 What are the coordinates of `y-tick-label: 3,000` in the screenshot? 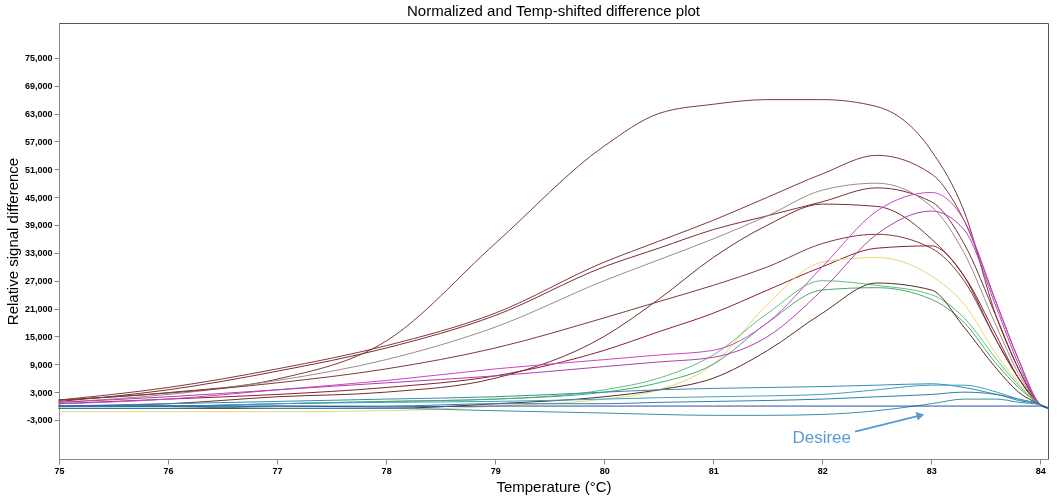 It's located at (41, 392).